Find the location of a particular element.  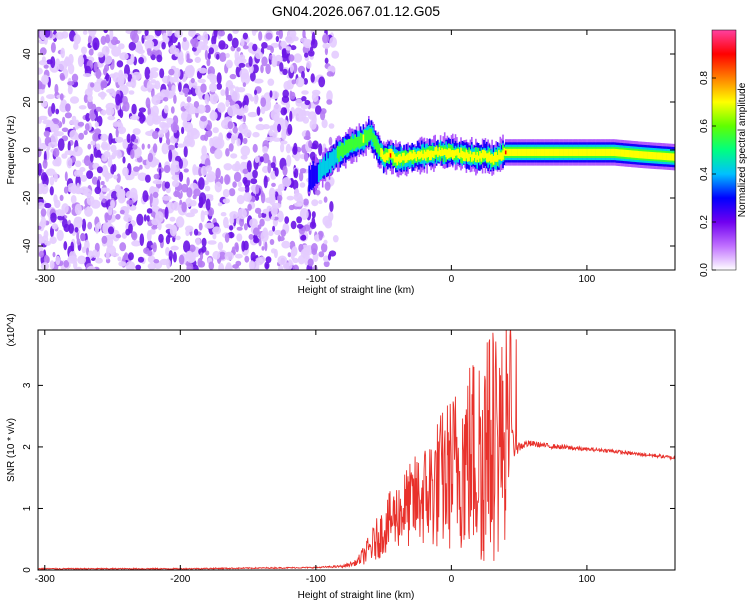

snr-ylabel: SNR (10 * v/v) is located at coordinates (11, 450).